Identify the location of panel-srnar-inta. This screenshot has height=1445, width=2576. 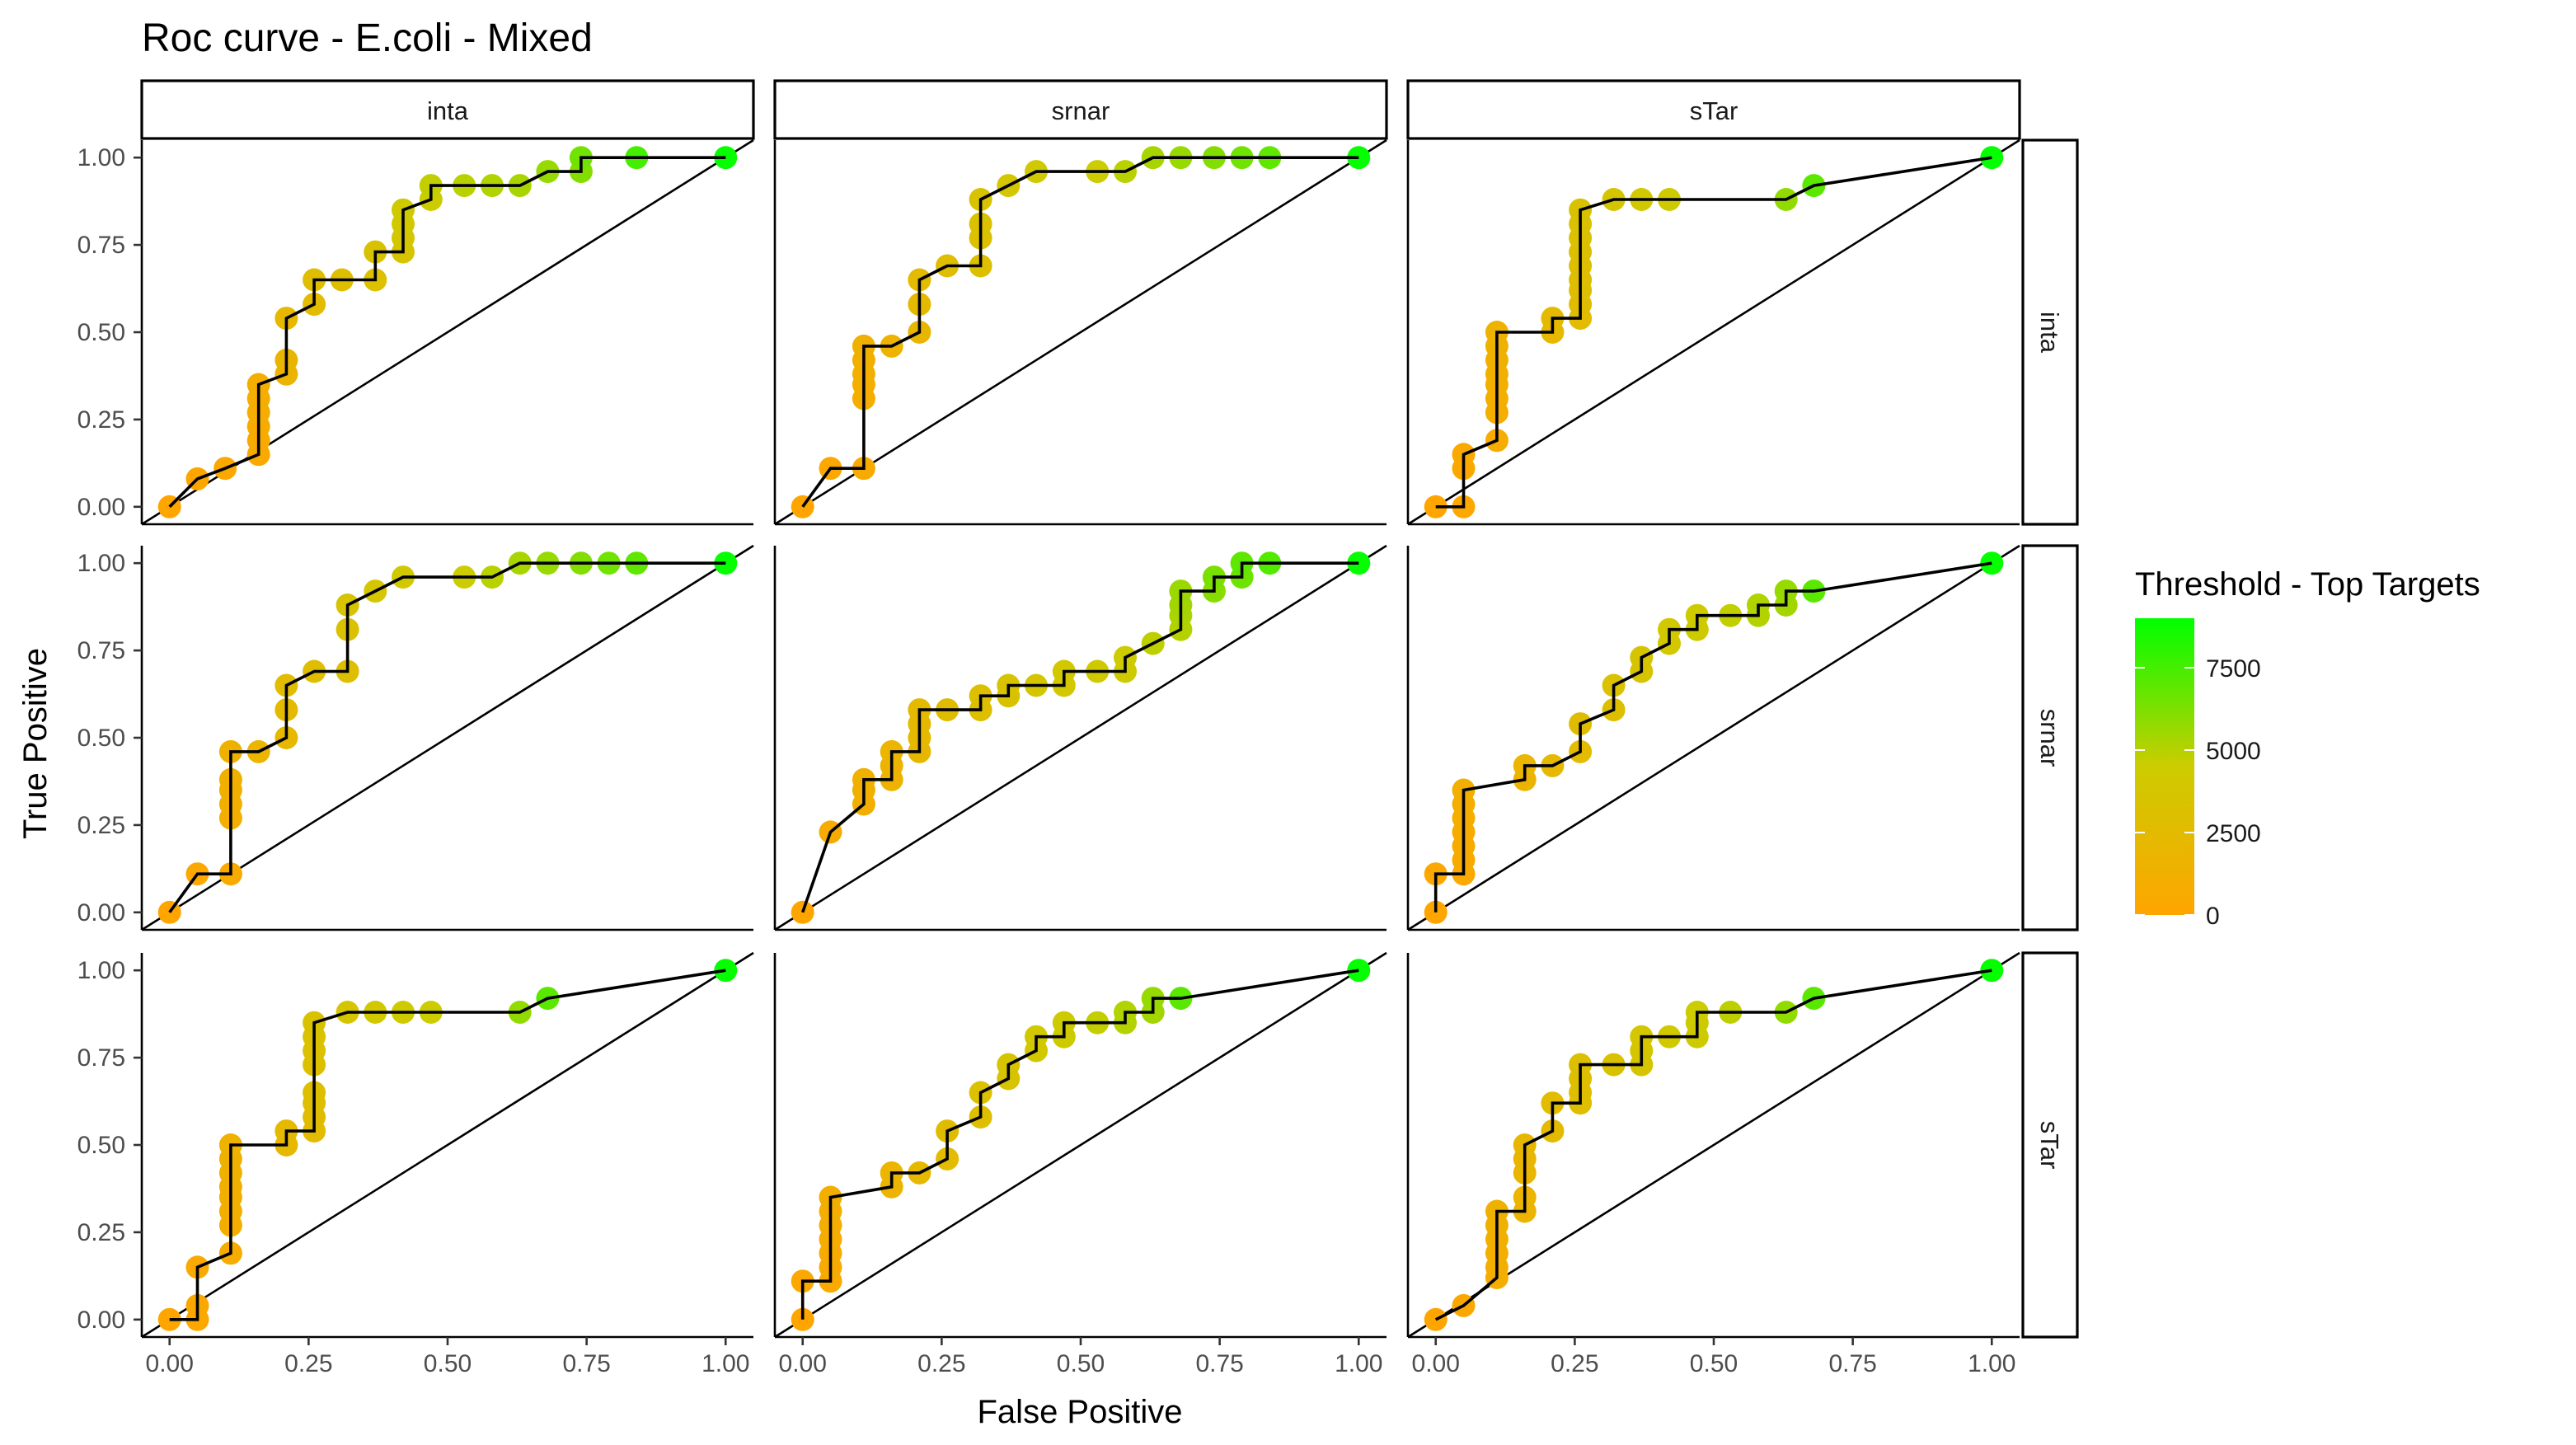
(447, 737).